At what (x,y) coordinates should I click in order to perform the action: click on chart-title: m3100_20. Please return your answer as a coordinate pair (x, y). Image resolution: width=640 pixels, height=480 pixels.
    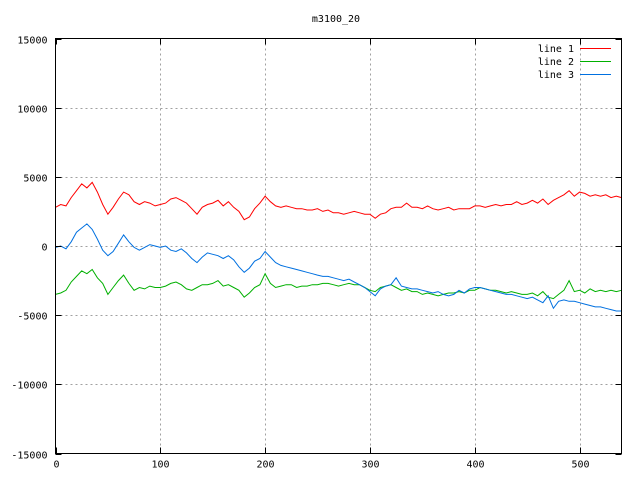
    Looking at the image, I should click on (336, 19).